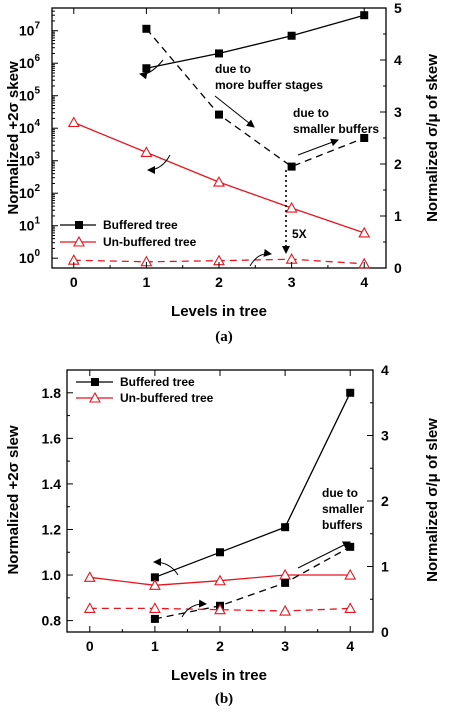 The image size is (449, 713). I want to click on chart-a-y-left-label: Normalized +2σ skew, so click(13, 138).